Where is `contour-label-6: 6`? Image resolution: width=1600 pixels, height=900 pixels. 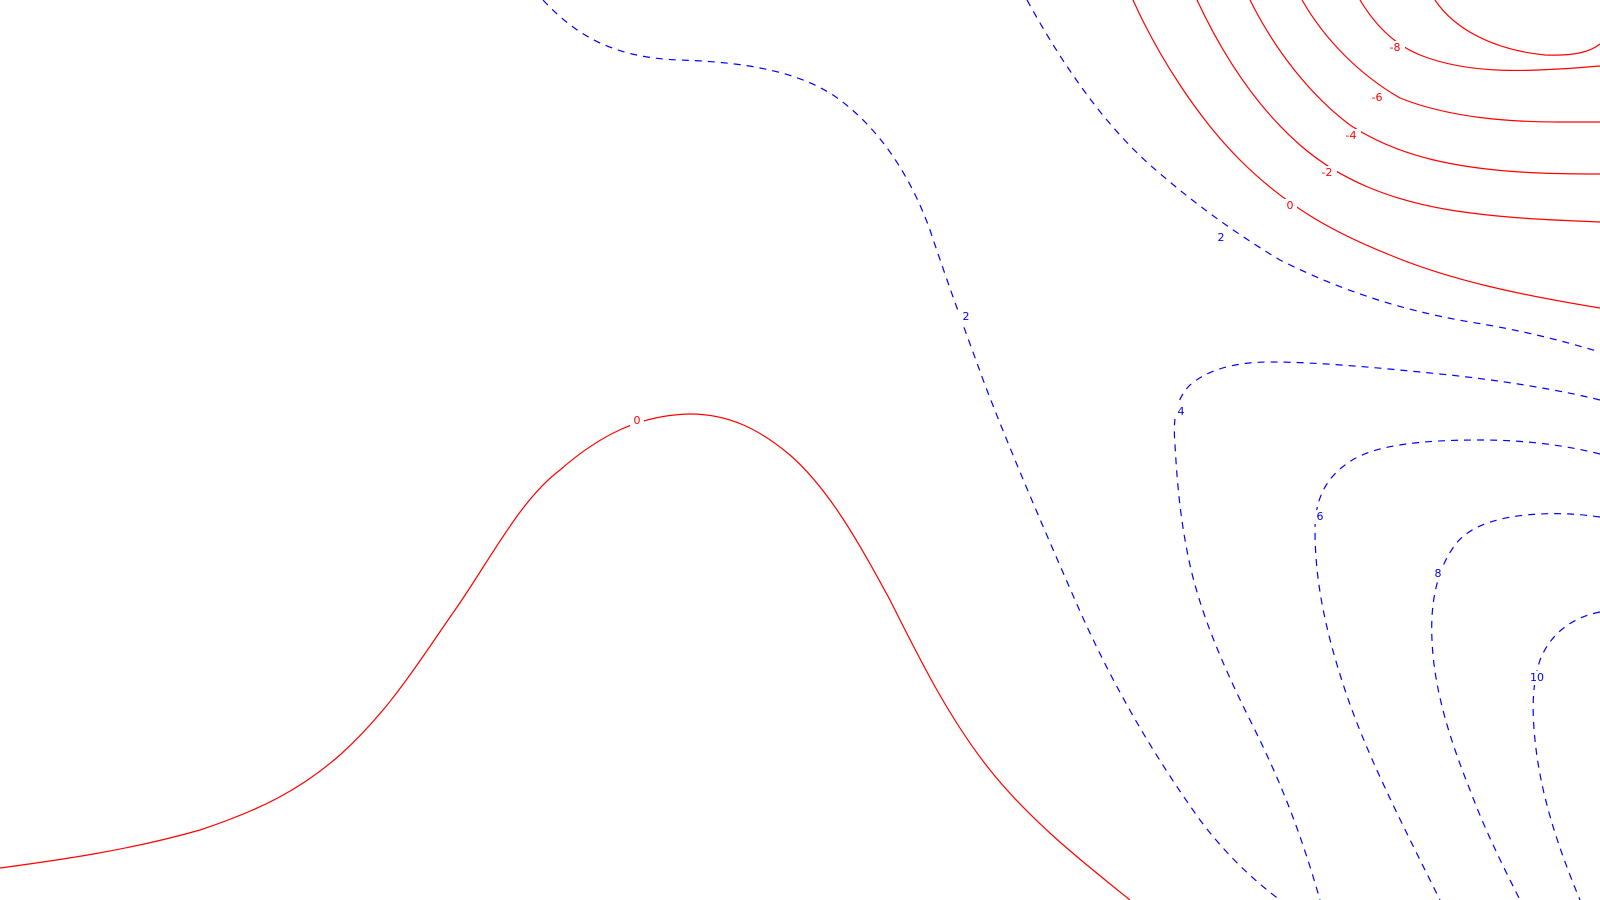 contour-label-6: 6 is located at coordinates (1320, 516).